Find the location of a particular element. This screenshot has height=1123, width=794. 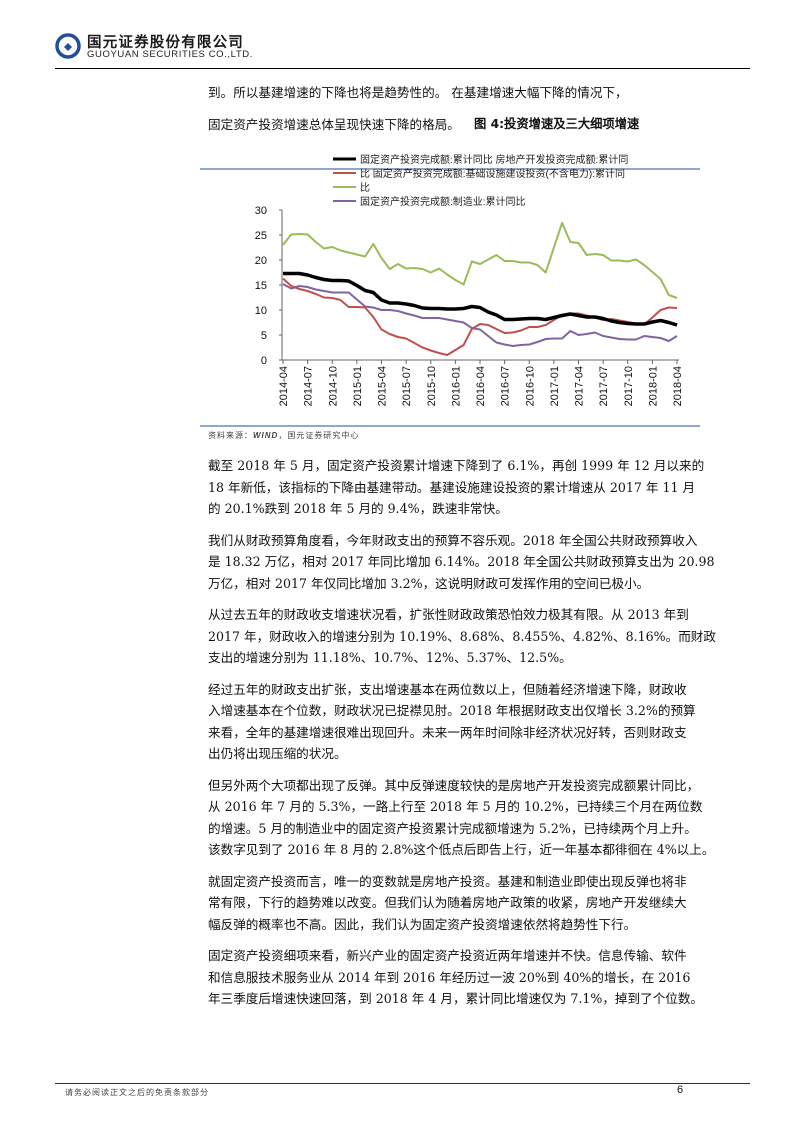

source-wind: WIND is located at coordinates (266, 435).